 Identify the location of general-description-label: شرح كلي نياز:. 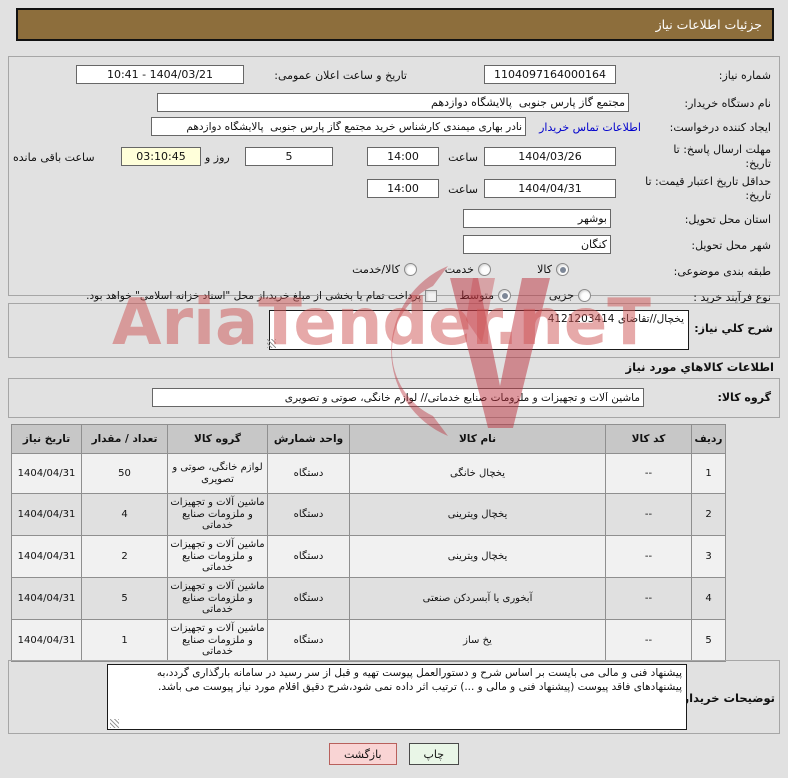
(733, 328).